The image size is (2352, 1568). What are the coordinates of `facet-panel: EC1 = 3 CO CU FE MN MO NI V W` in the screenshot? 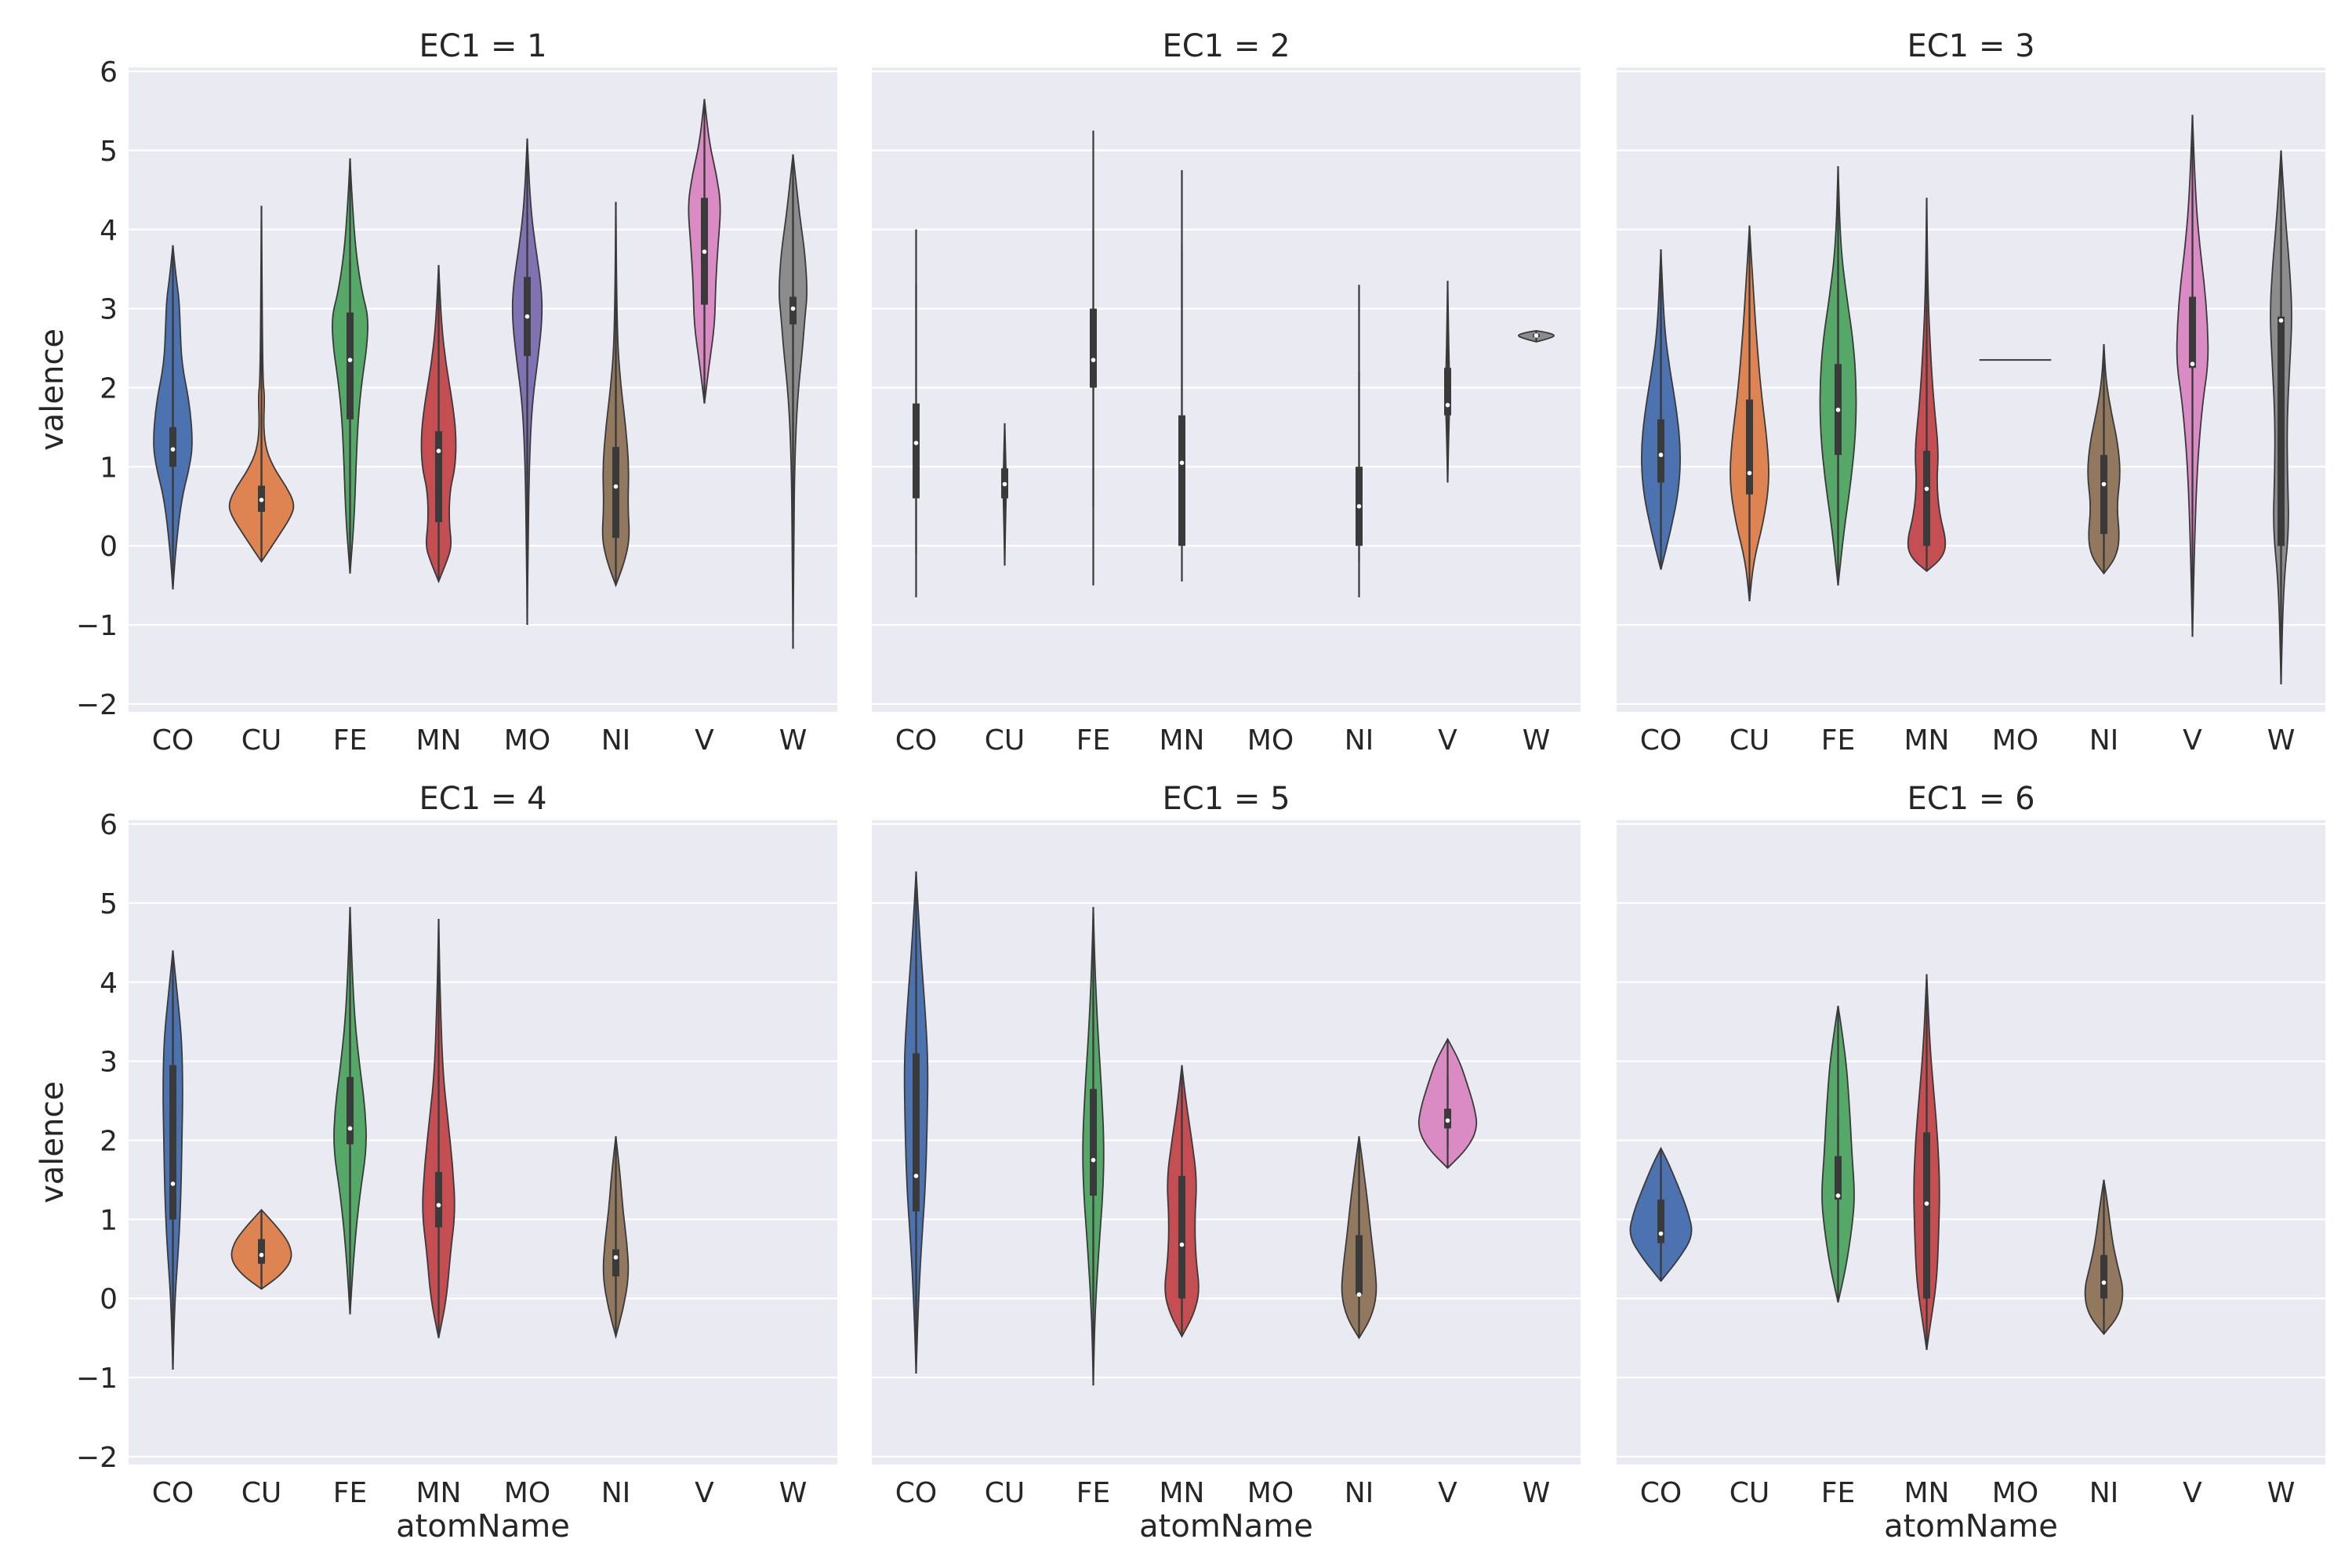 It's located at (1971, 392).